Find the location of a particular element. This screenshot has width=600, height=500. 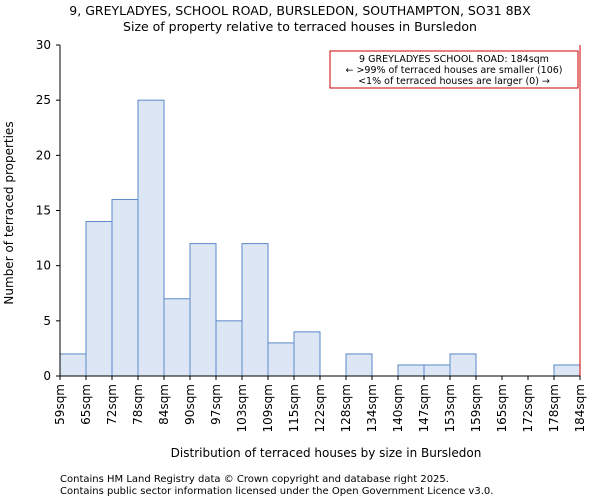

x-tick-label: 90sqm is located at coordinates (190, 404).